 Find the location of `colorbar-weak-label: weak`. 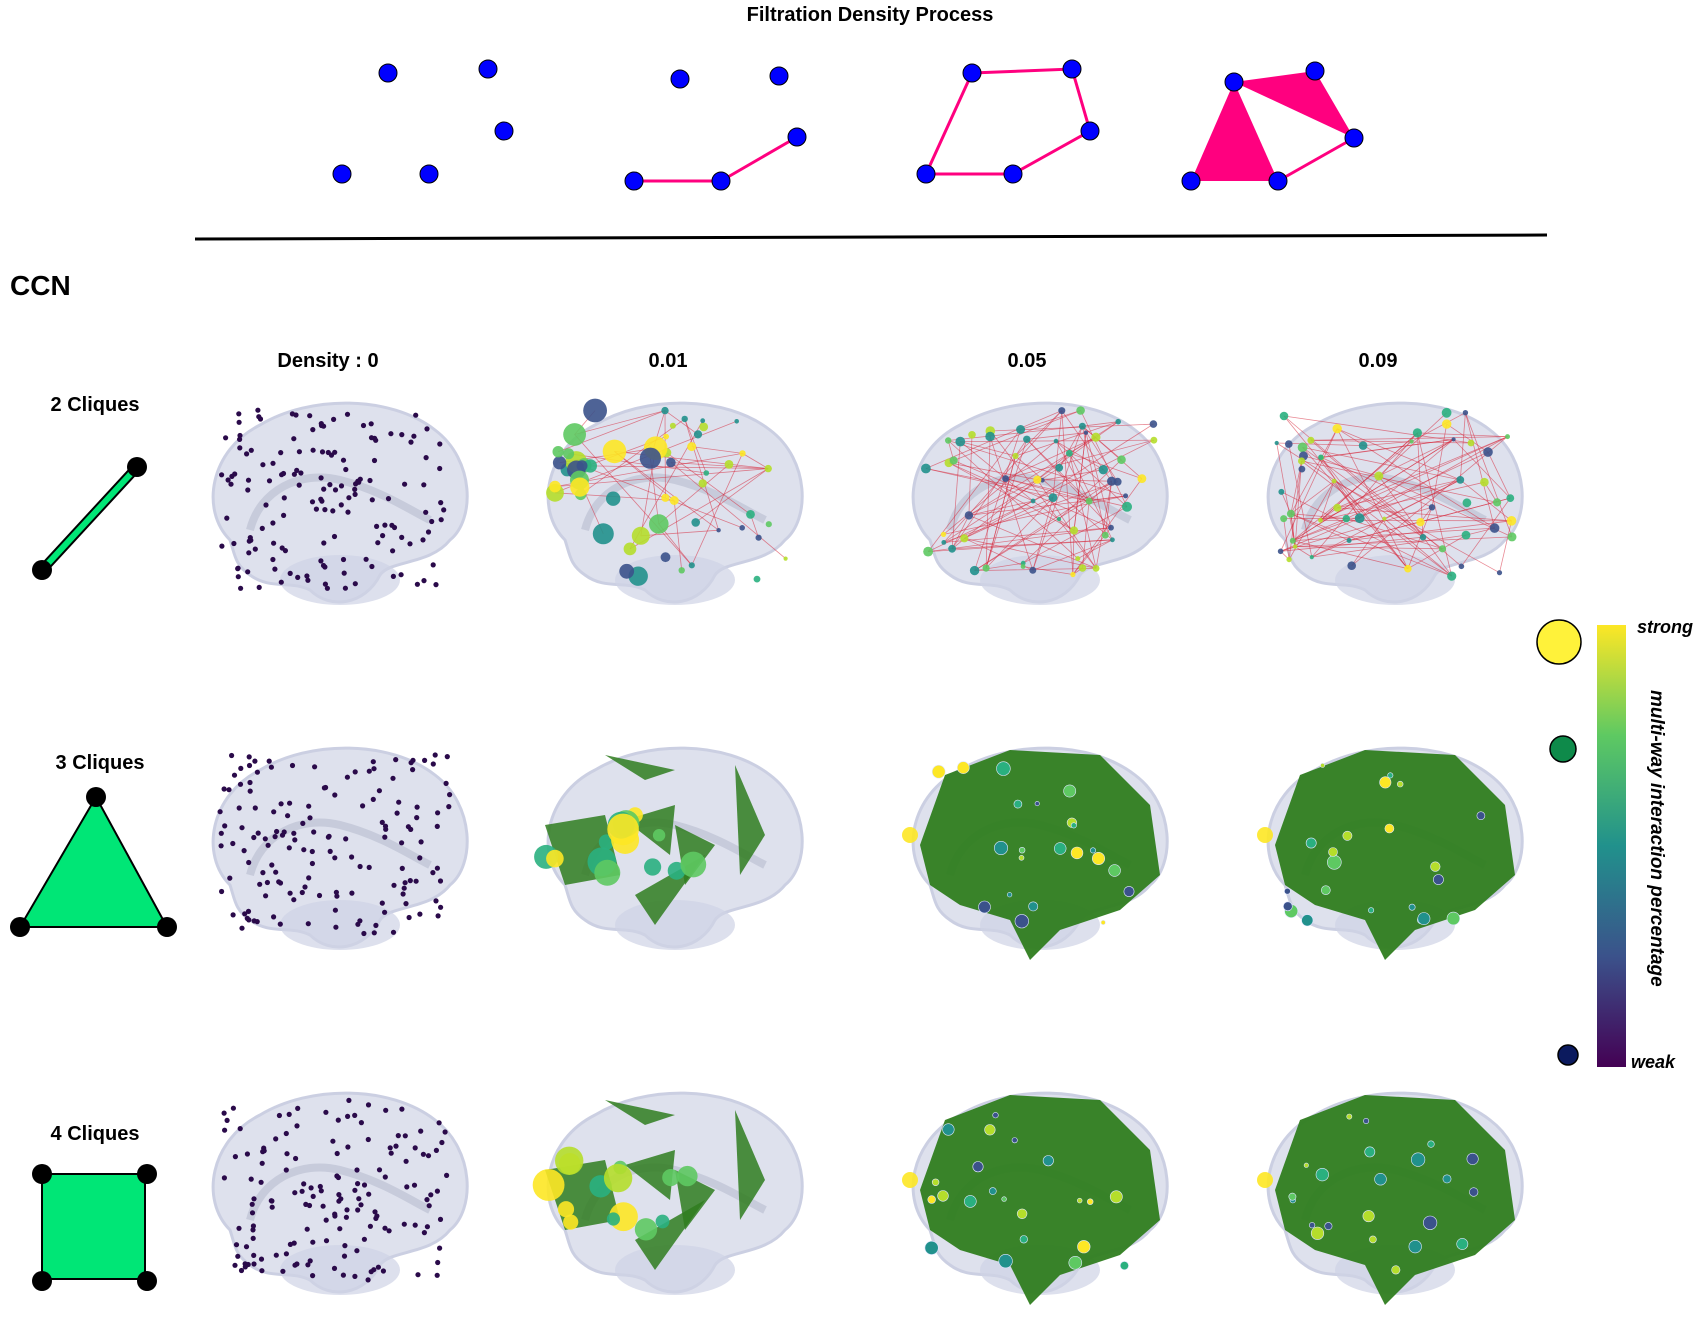

colorbar-weak-label: weak is located at coordinates (1653, 1062).